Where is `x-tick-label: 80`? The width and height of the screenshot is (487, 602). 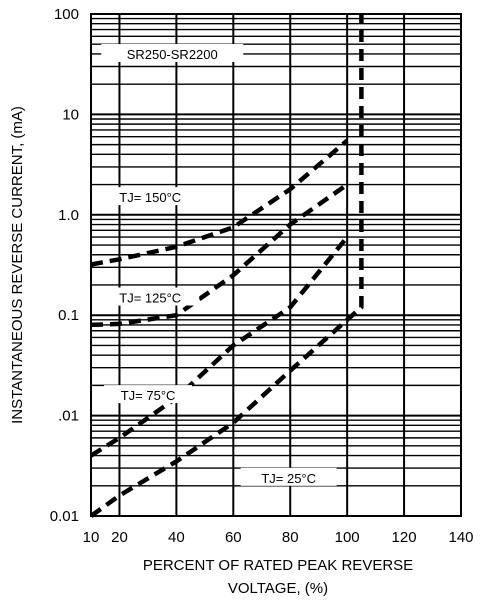
x-tick-label: 80 is located at coordinates (290, 537).